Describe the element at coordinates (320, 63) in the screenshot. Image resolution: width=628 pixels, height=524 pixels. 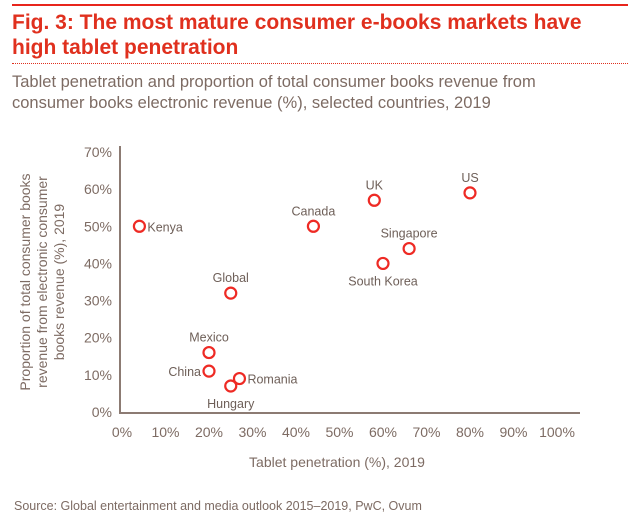
I see `title-divider` at that location.